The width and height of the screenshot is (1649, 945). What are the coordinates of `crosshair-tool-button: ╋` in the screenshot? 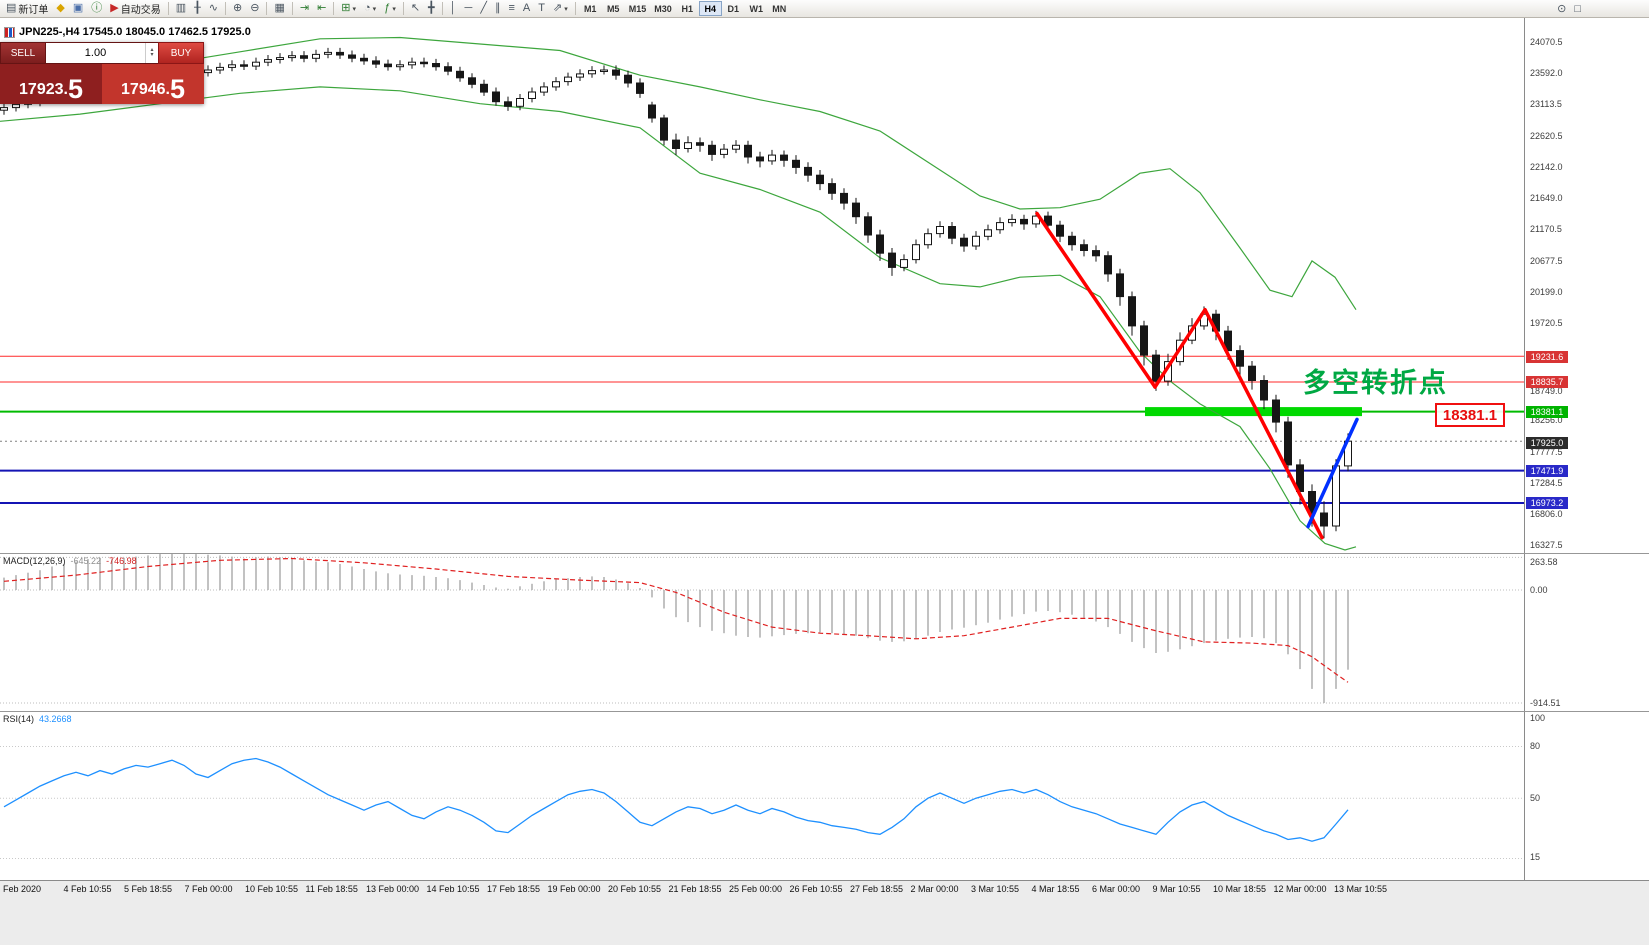 It's located at (431, 9).